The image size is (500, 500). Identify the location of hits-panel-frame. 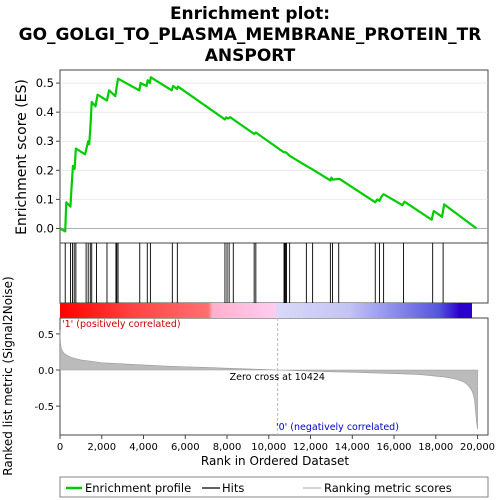
(274, 273).